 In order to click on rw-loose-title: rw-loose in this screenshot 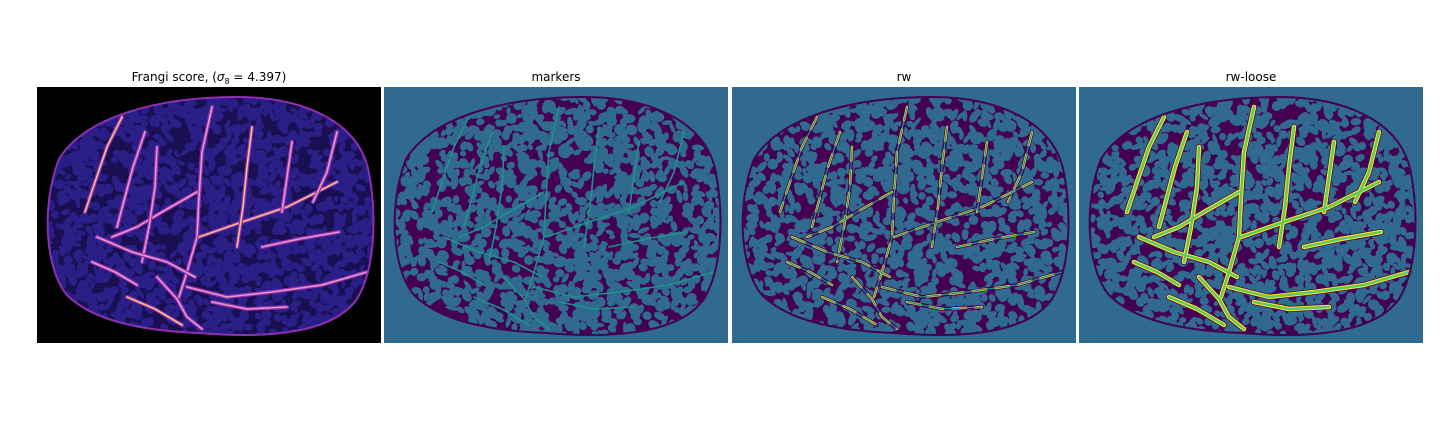, I will do `click(1251, 77)`.